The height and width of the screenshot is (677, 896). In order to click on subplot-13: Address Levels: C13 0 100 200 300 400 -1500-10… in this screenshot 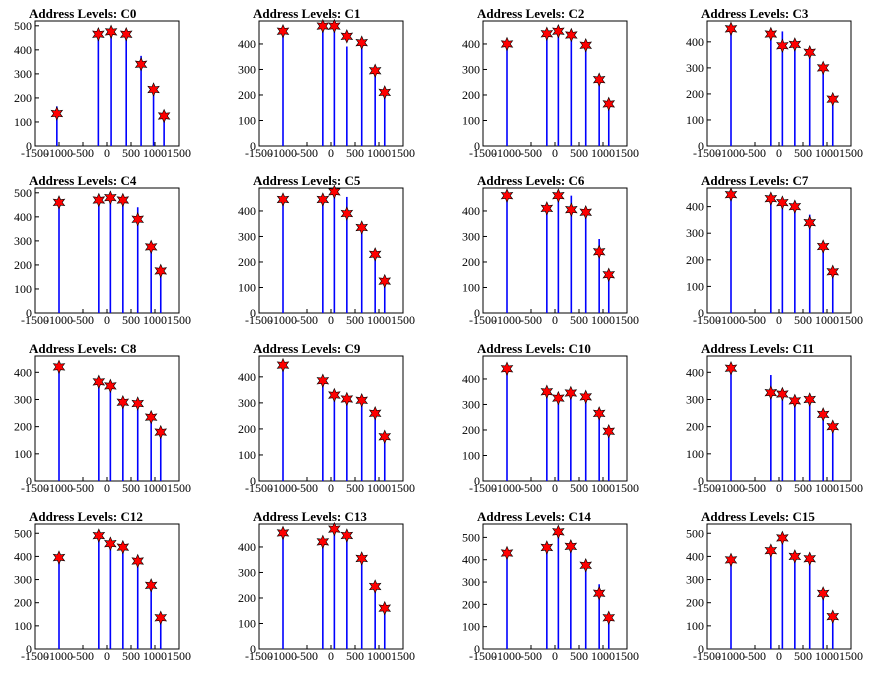, I will do `click(326, 586)`.